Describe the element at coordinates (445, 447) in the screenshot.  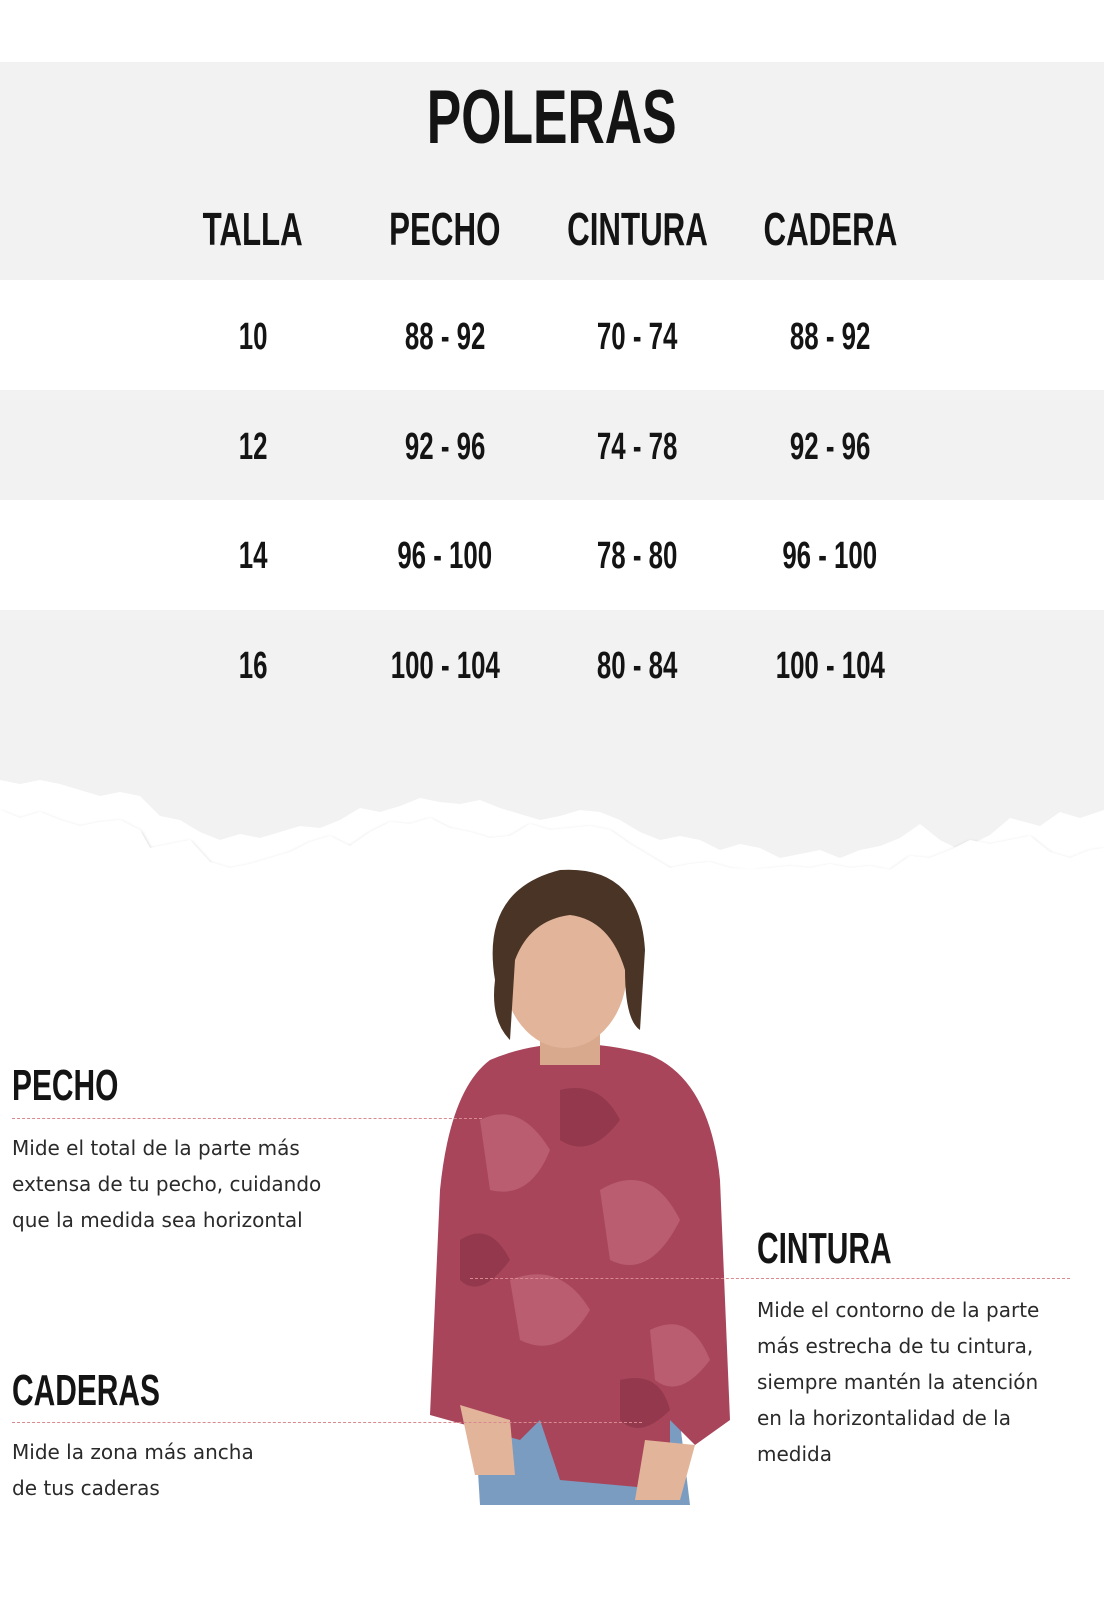
I see `cell-pecho: 92 - 96` at that location.